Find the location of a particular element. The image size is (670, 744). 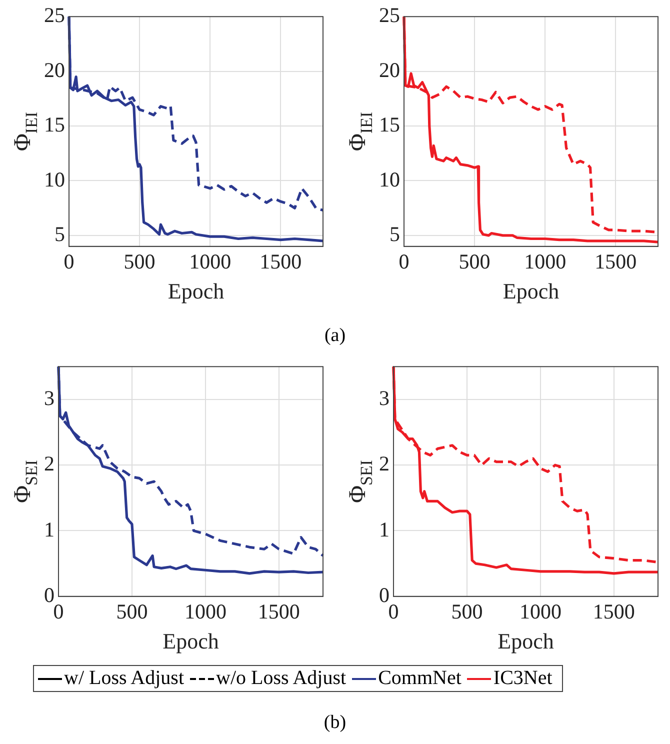

text: (a) is located at coordinates (335, 336).